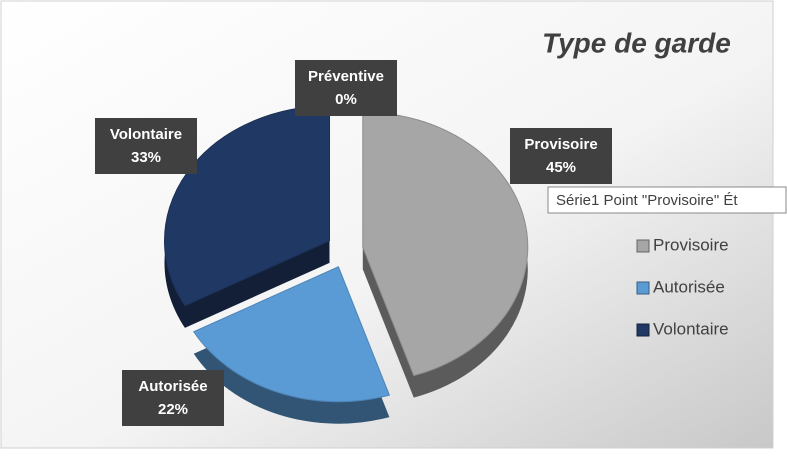 The image size is (787, 459). What do you see at coordinates (647, 200) in the screenshot?
I see `tooltip: Série1 Point "Provisoire" Ét` at bounding box center [647, 200].